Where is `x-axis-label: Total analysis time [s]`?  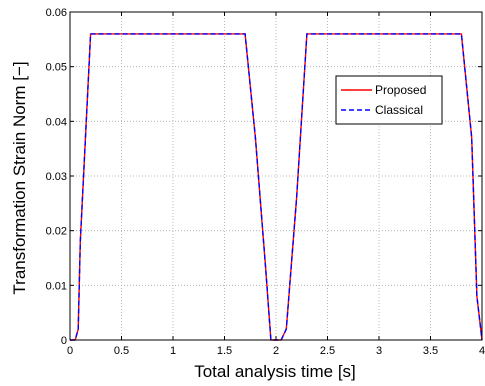
x-axis-label: Total analysis time [s] is located at coordinates (275, 371).